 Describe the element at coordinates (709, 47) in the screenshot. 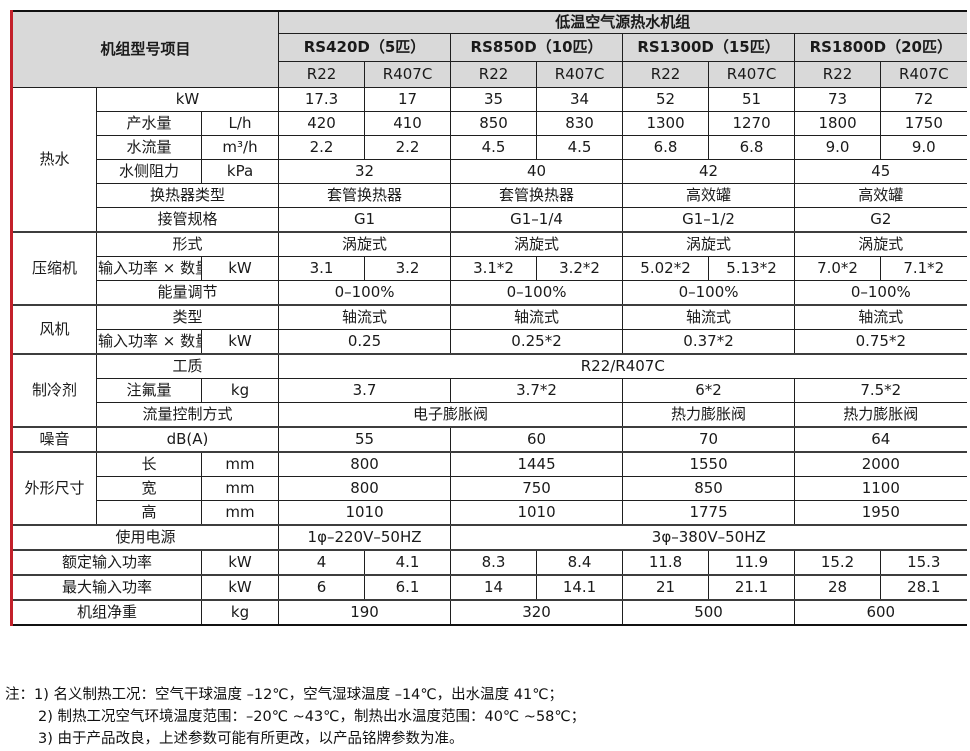

I see `model-header: RS1300D（15匹）` at that location.